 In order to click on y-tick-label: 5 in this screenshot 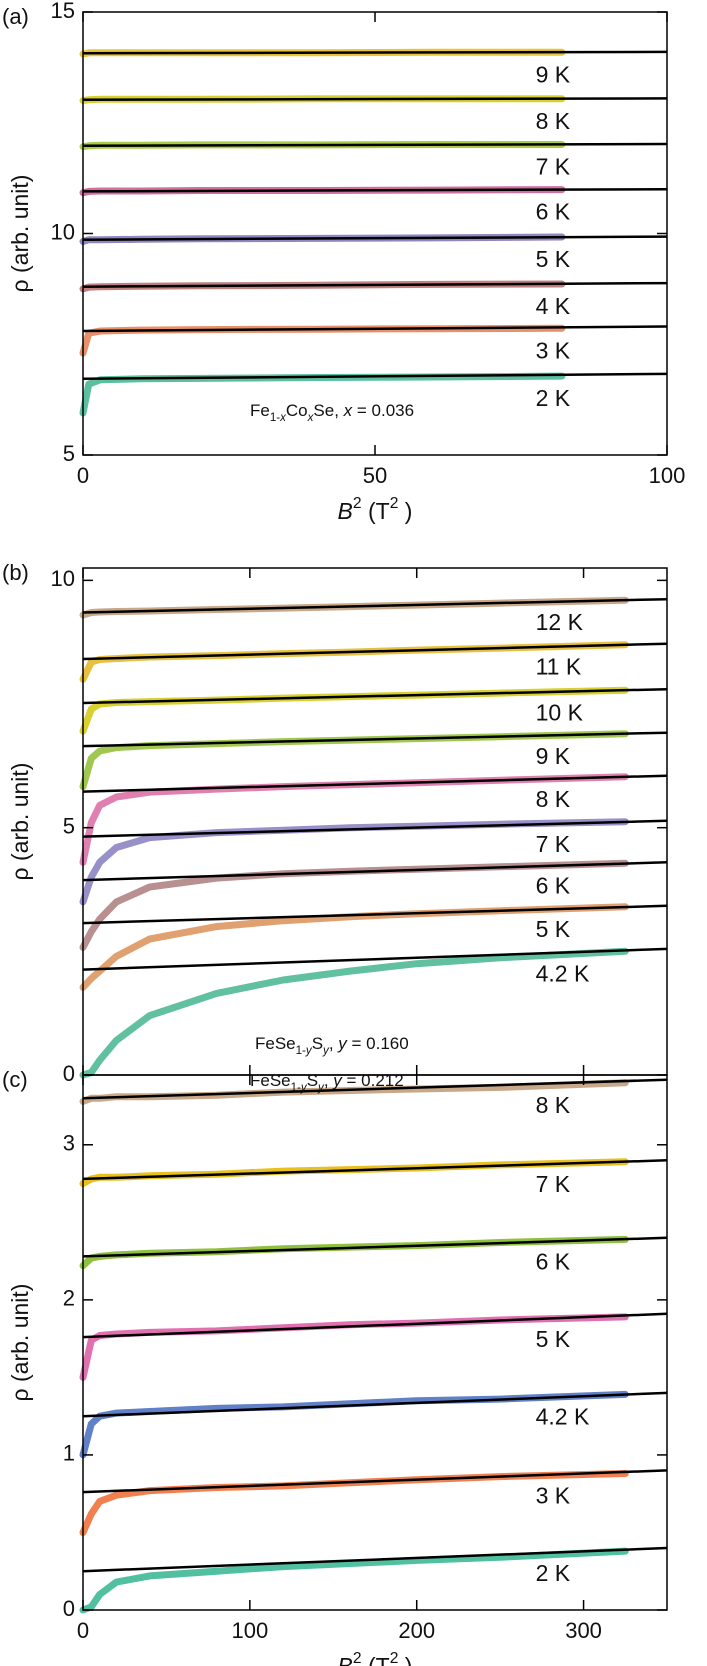, I will do `click(69, 453)`.